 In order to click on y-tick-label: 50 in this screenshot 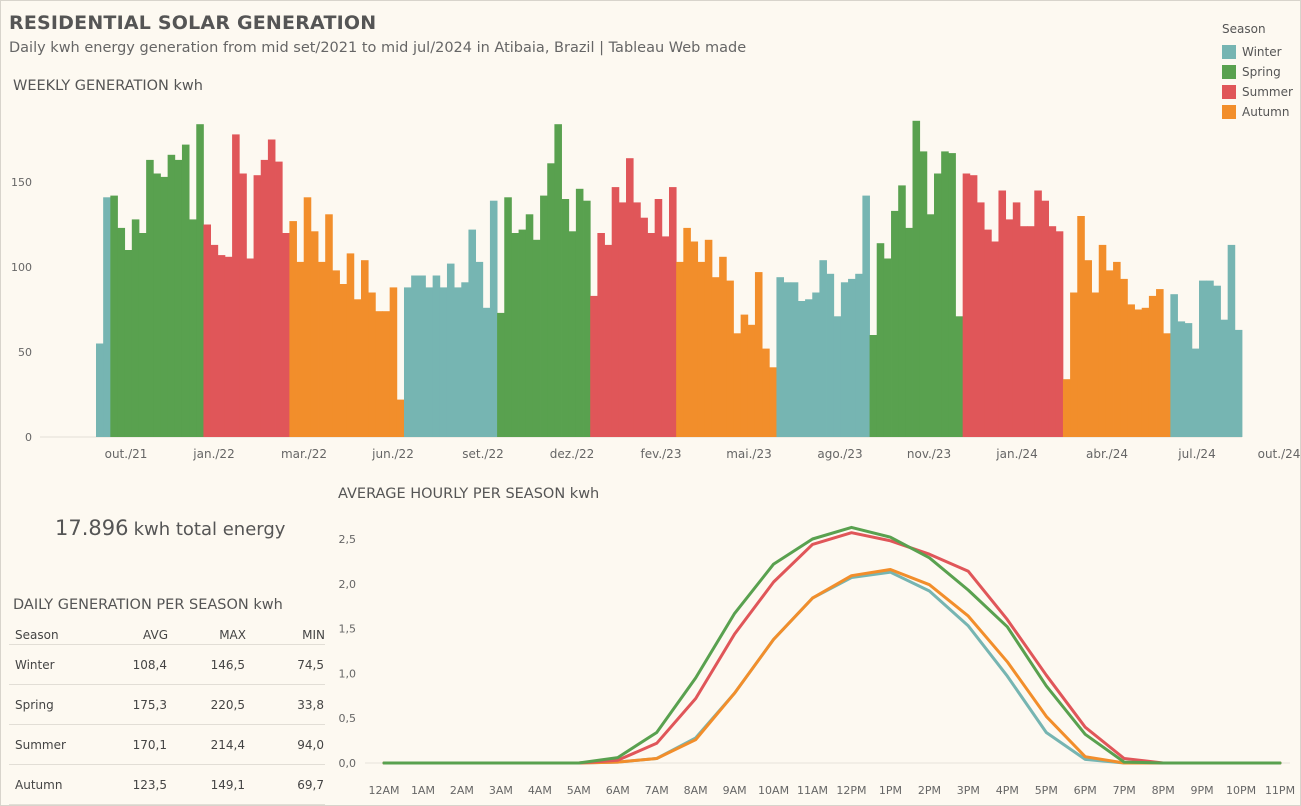, I will do `click(25, 352)`.